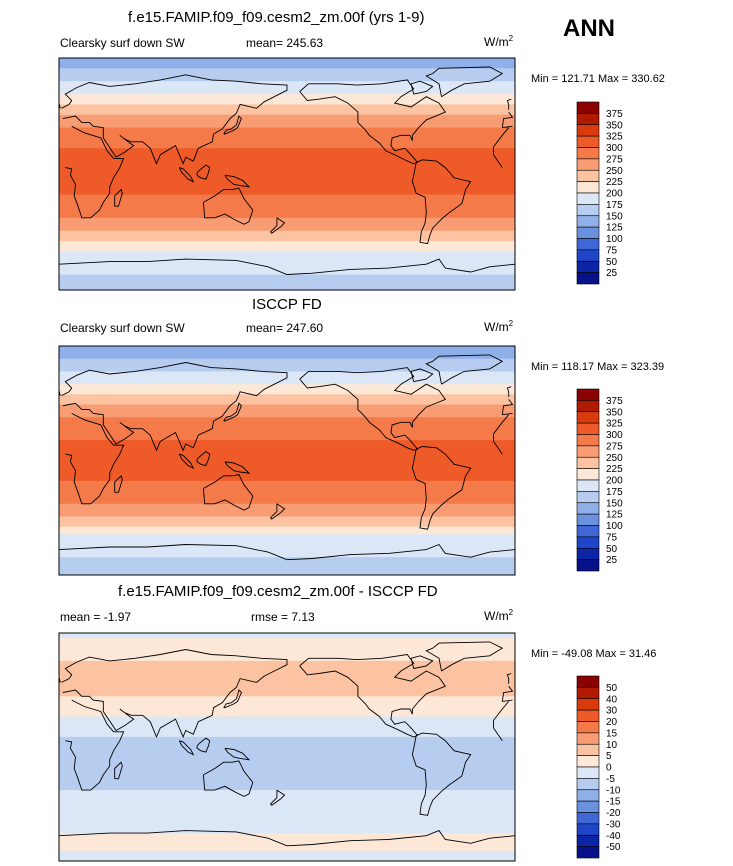  What do you see at coordinates (614, 239) in the screenshot?
I see `colorbar-tick-label: 100` at bounding box center [614, 239].